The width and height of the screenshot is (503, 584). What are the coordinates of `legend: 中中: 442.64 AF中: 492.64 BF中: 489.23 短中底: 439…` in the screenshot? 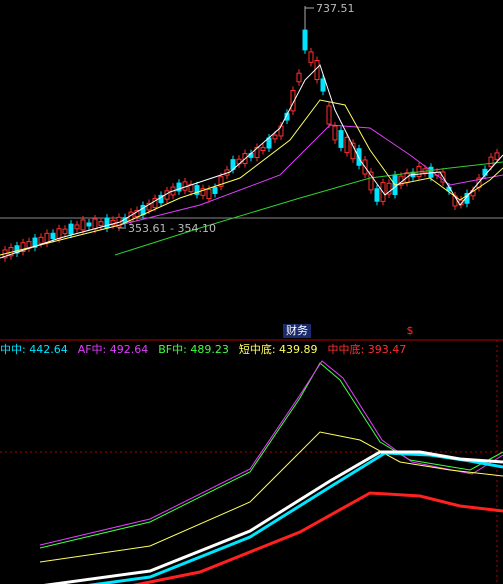 It's located at (203, 349).